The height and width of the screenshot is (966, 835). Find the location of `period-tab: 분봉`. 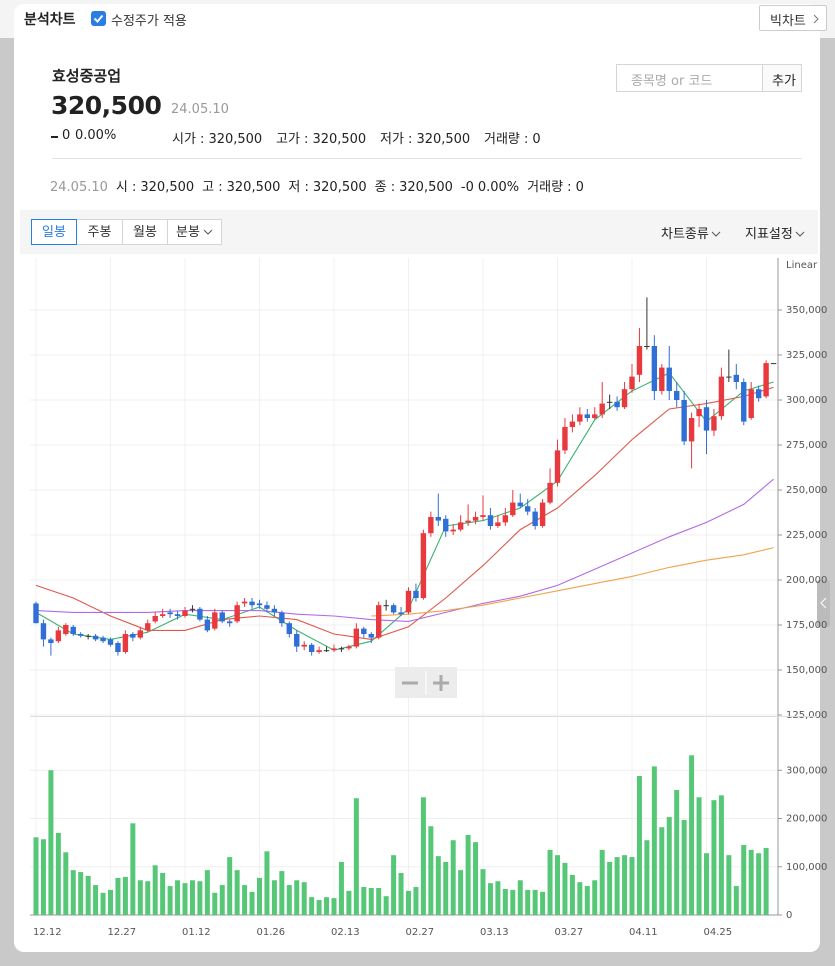

period-tab: 분봉 is located at coordinates (194, 232).